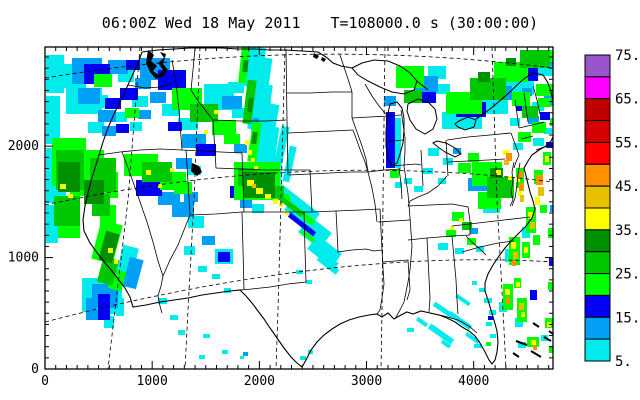 The image size is (640, 400). What do you see at coordinates (536, 354) in the screenshot?
I see `island-mark` at bounding box center [536, 354].